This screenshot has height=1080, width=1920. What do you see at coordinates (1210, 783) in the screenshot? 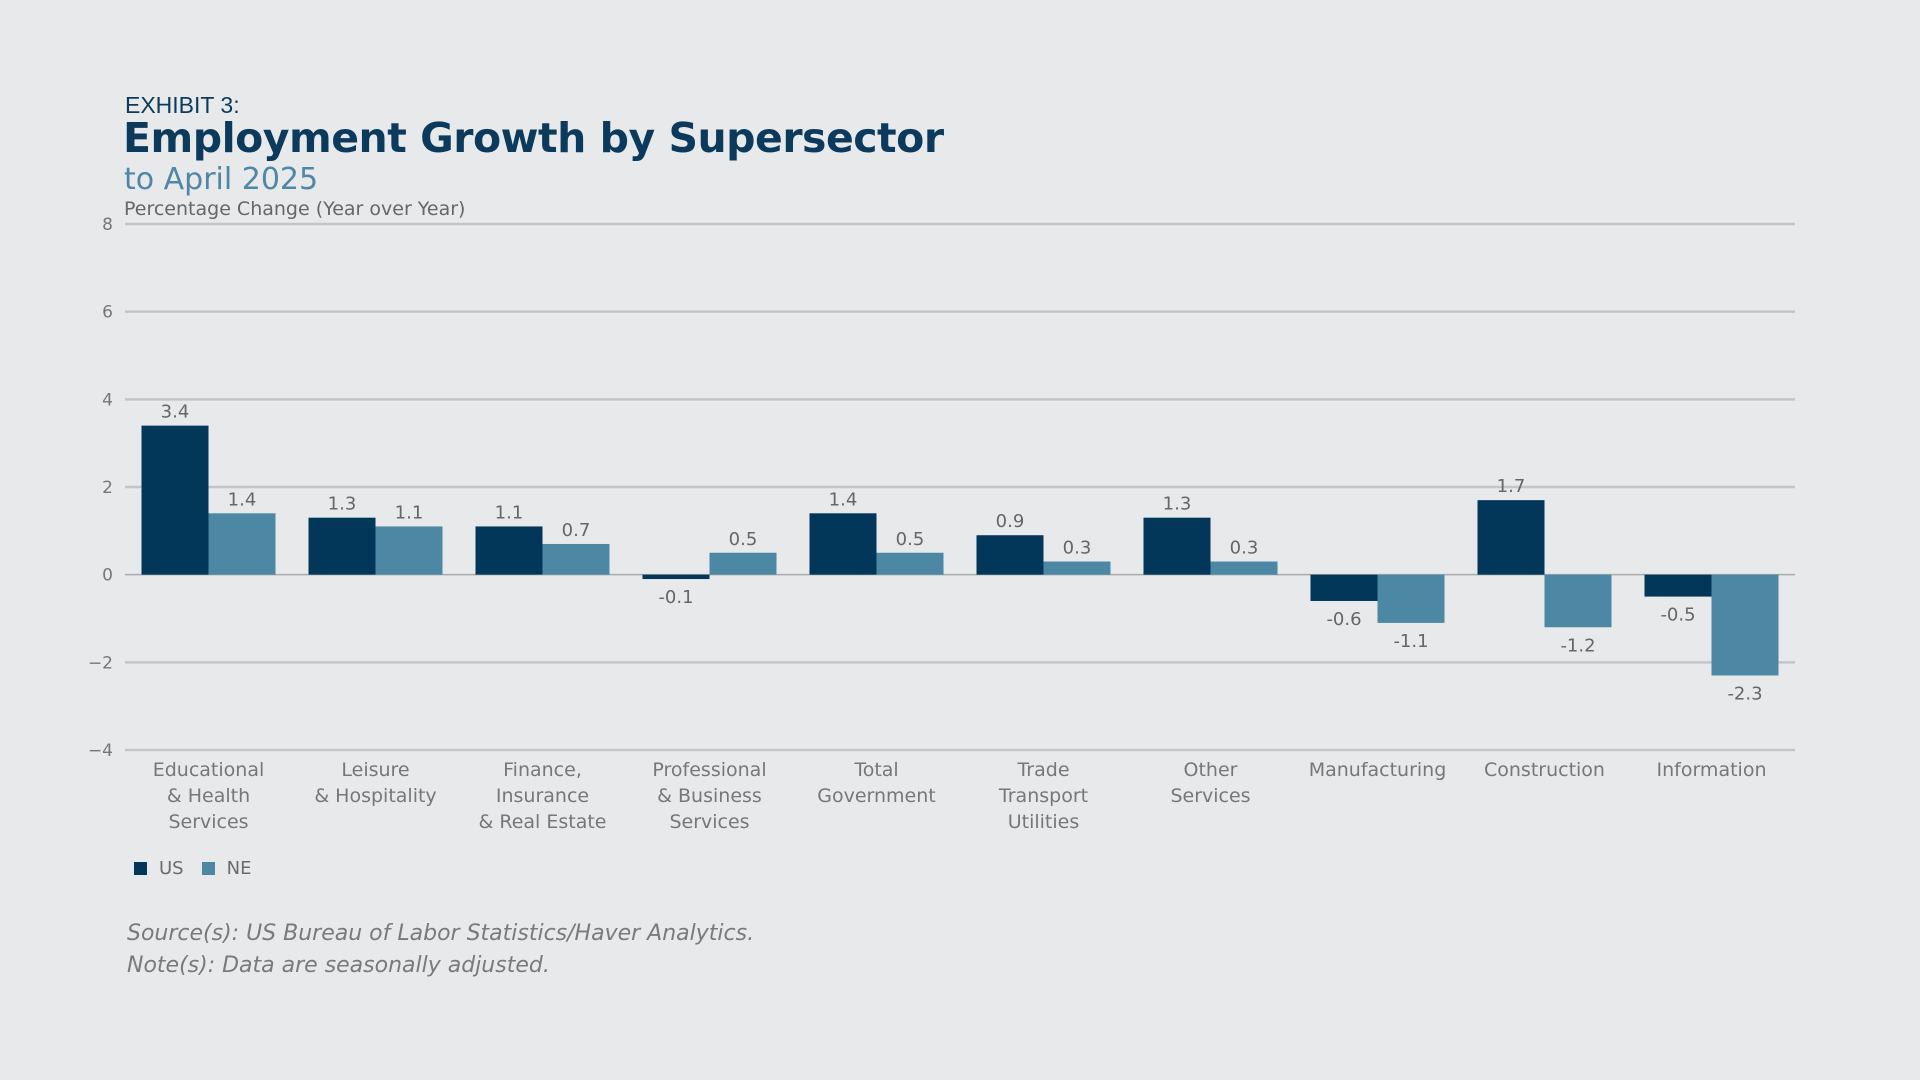
I see `x-tick-label: Other Services` at bounding box center [1210, 783].